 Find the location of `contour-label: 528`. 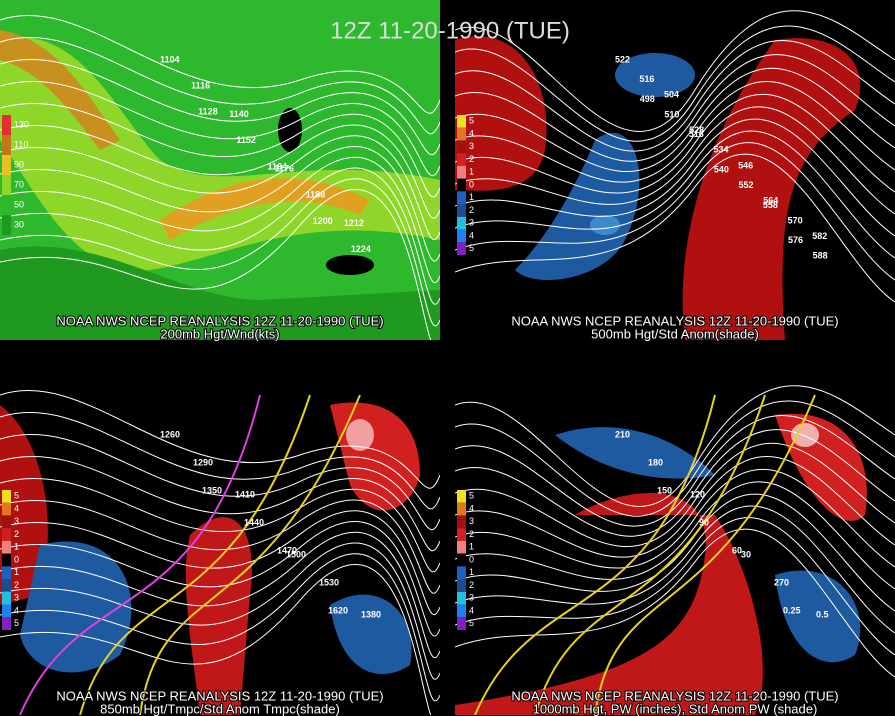

contour-label: 528 is located at coordinates (696, 130).